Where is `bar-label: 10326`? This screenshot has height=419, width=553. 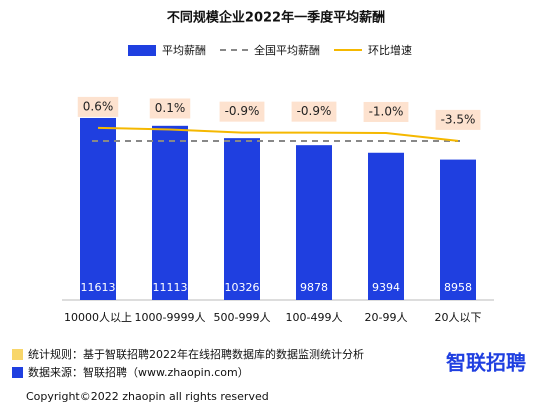 bar-label: 10326 is located at coordinates (242, 287).